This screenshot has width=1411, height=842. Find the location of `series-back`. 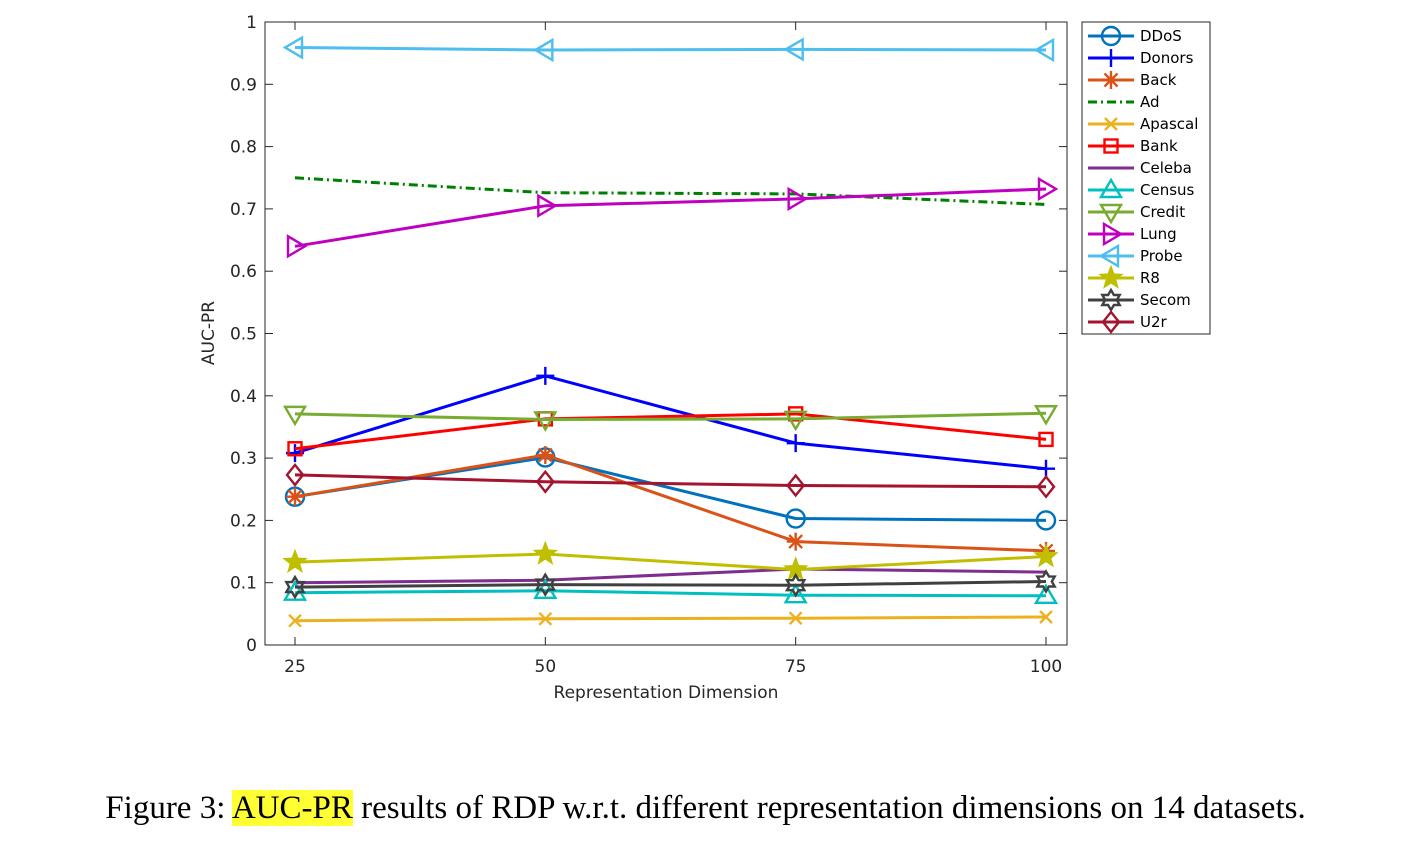

series-back is located at coordinates (670, 502).